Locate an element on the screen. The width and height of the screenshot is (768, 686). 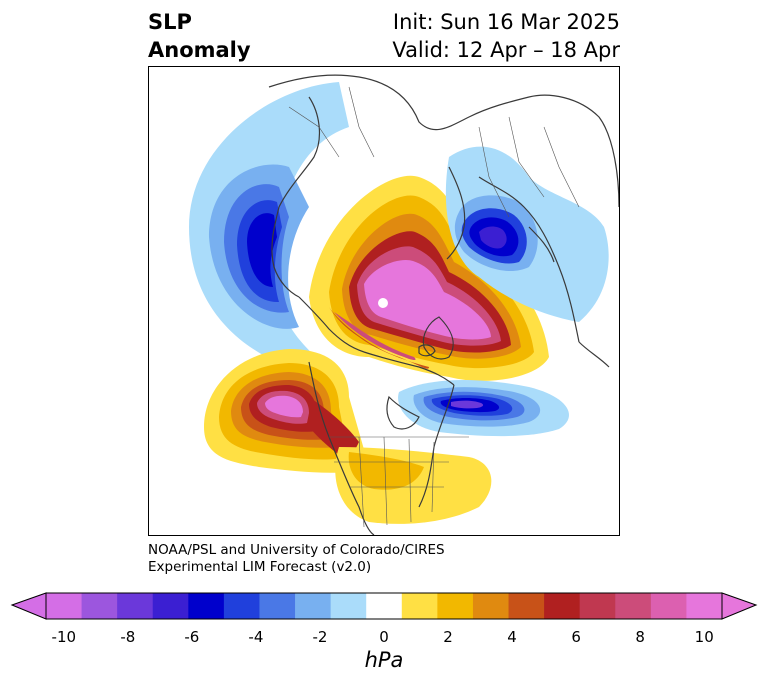
eastern-us-high is located at coordinates (413, 485).